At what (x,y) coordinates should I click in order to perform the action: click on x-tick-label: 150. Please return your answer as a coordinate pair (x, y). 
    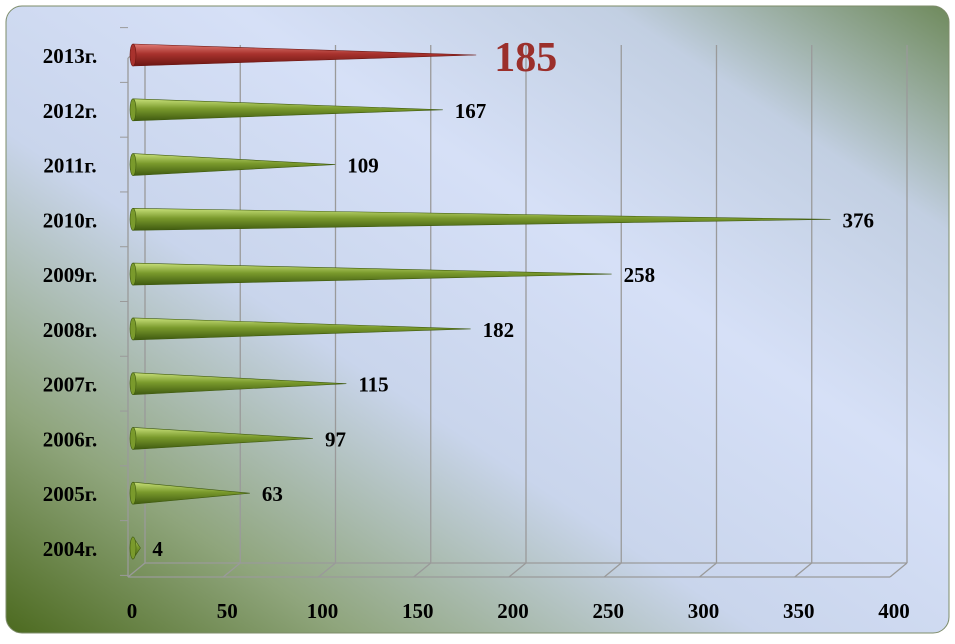
    Looking at the image, I should click on (418, 611).